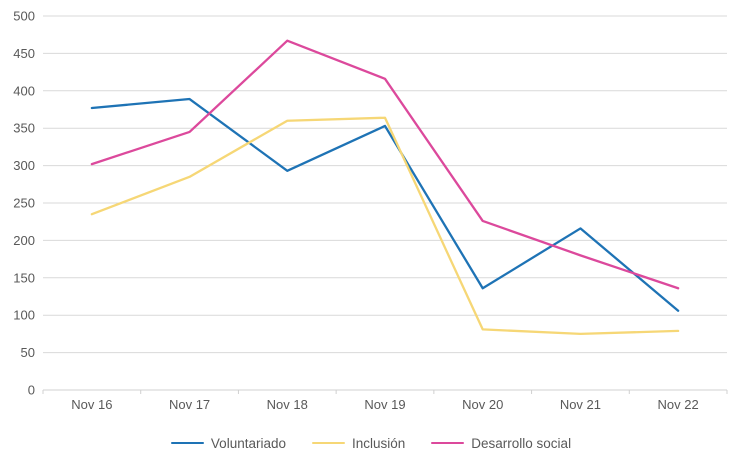 This screenshot has height=461, width=742. I want to click on y-axis-tick-label: 0, so click(31, 390).